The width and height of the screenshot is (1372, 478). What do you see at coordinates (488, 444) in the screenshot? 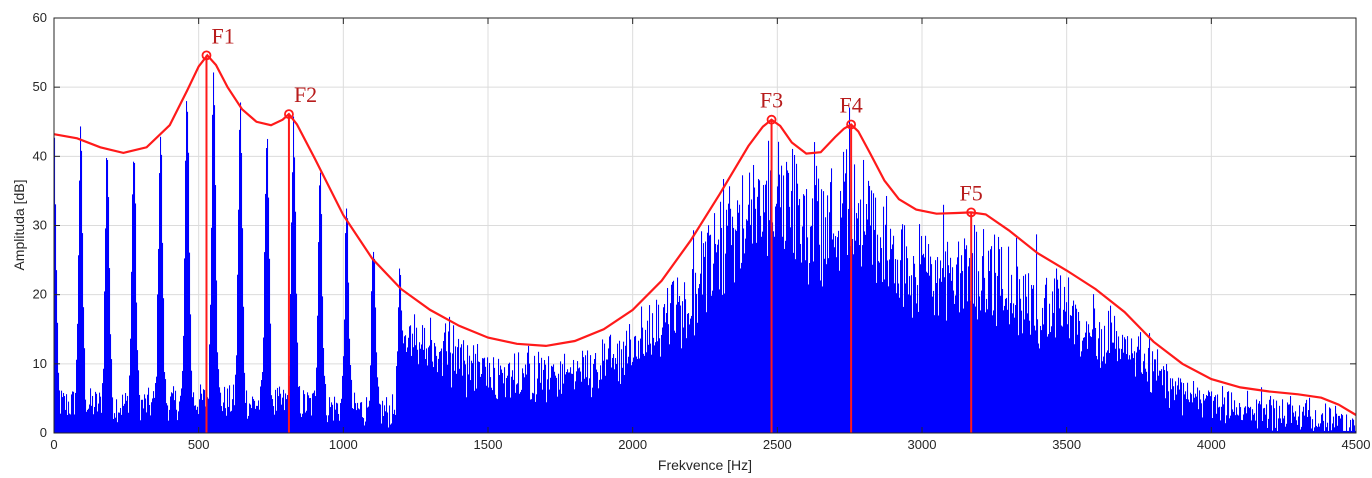
I see `x-tick-label: 1500` at bounding box center [488, 444].